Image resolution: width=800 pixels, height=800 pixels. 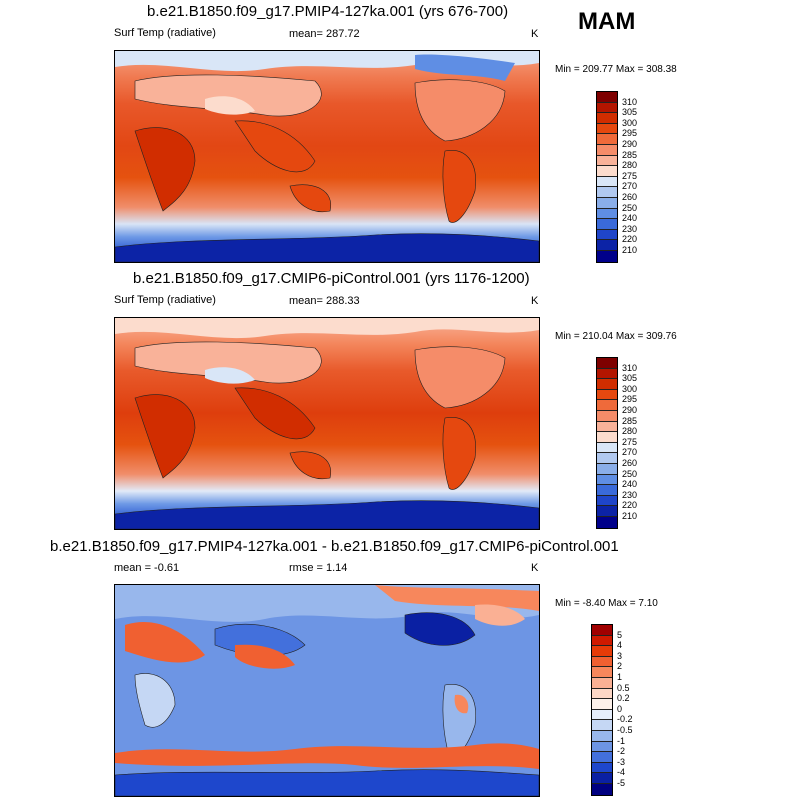 I want to click on panel3-map-svg, so click(x=327, y=690).